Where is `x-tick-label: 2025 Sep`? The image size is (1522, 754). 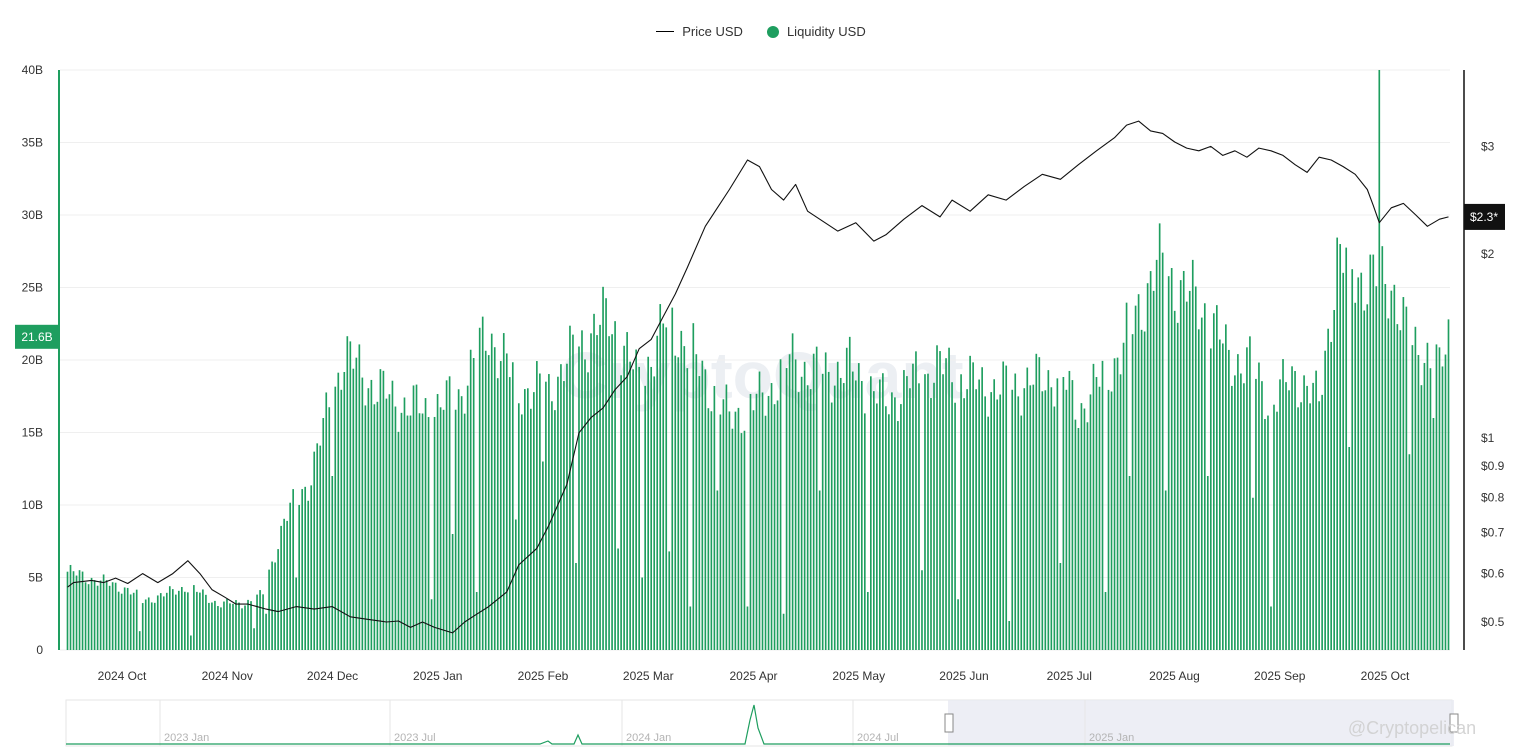
x-tick-label: 2025 Sep is located at coordinates (1280, 676).